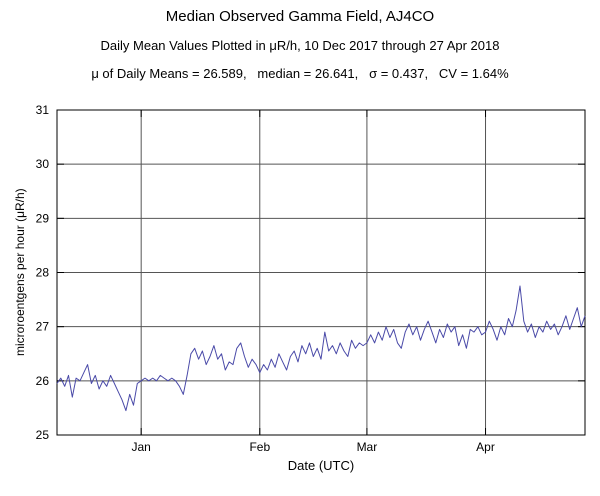 Image resolution: width=600 pixels, height=496 pixels. Describe the element at coordinates (43, 110) in the screenshot. I see `y-tick-label: 31` at that location.